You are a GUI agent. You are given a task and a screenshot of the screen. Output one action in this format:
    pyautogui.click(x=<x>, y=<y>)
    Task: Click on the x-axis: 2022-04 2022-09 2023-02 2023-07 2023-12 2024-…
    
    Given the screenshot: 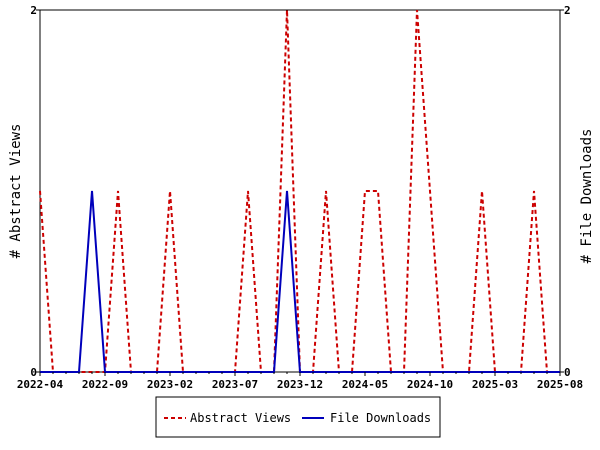 What is the action you would take?
    pyautogui.click(x=300, y=381)
    